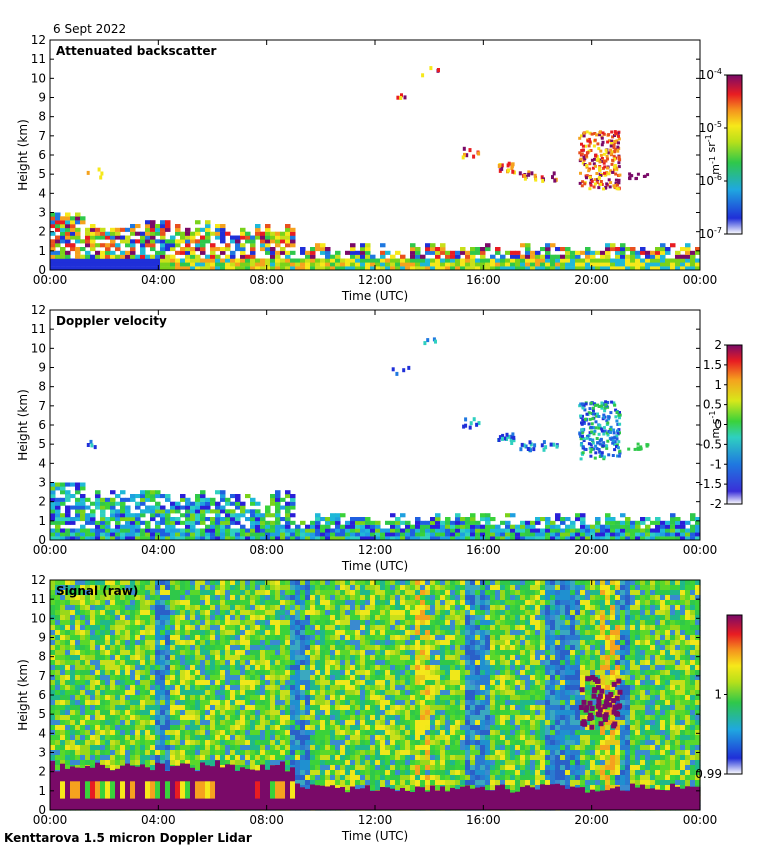  What do you see at coordinates (713, 154) in the screenshot?
I see `colorbar-unit: m-1 sr-1` at bounding box center [713, 154].